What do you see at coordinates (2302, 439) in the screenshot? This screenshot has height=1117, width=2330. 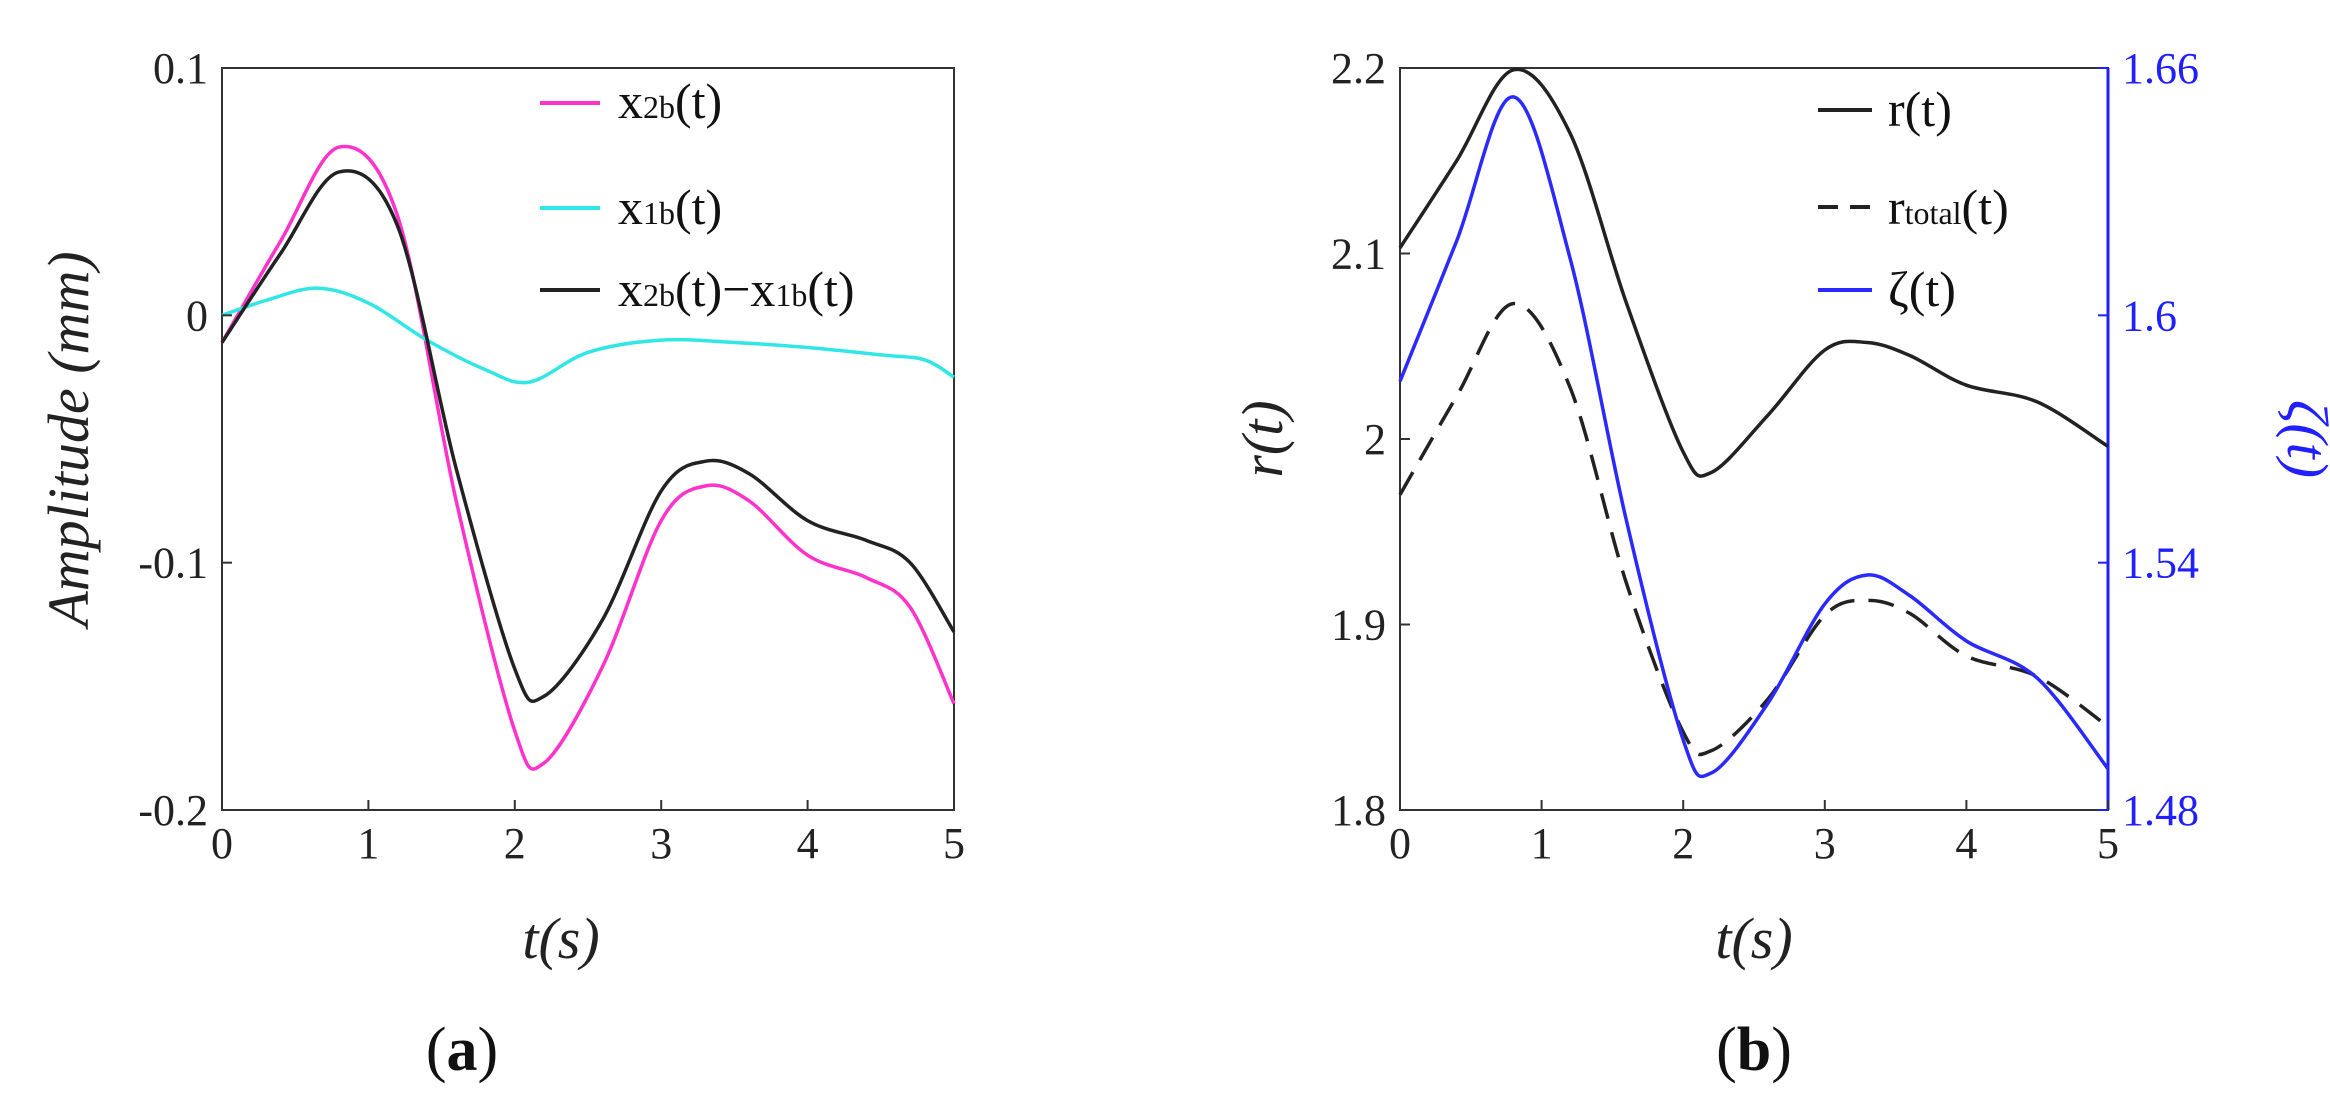 I see `panel-b-y2-axis-label: ζ(t)` at bounding box center [2302, 439].